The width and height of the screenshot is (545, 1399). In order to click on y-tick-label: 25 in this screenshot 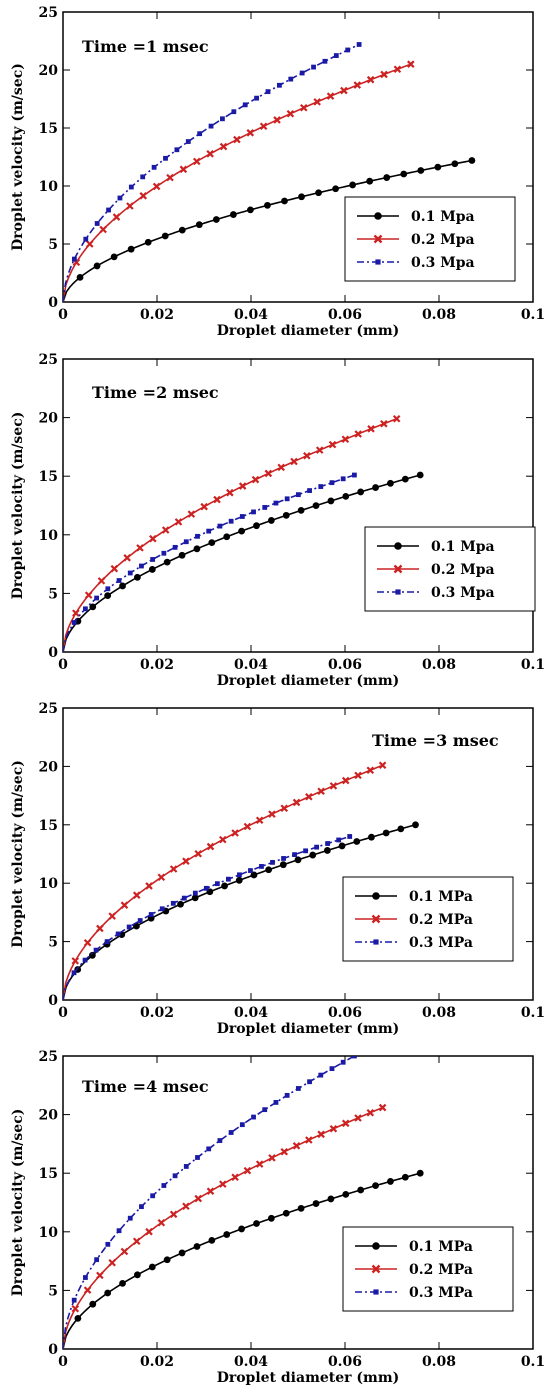, I will do `click(48, 709)`.